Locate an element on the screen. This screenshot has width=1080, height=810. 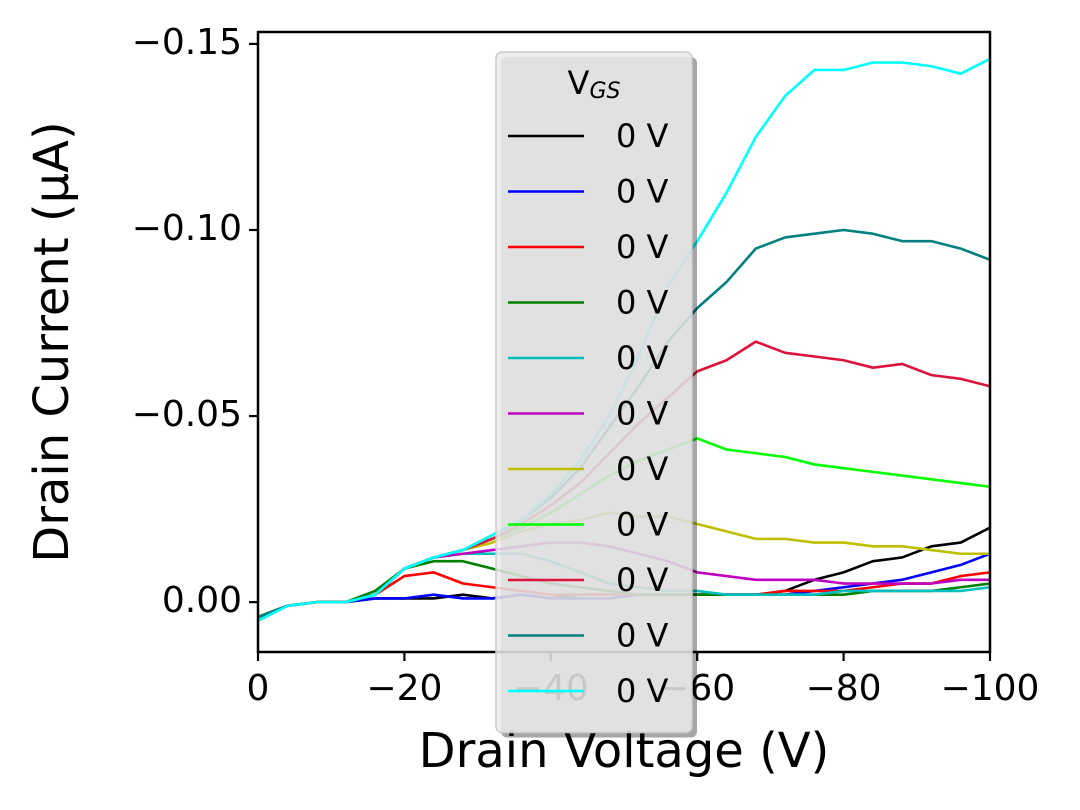
x-tick-label: −80 is located at coordinates (844, 688).